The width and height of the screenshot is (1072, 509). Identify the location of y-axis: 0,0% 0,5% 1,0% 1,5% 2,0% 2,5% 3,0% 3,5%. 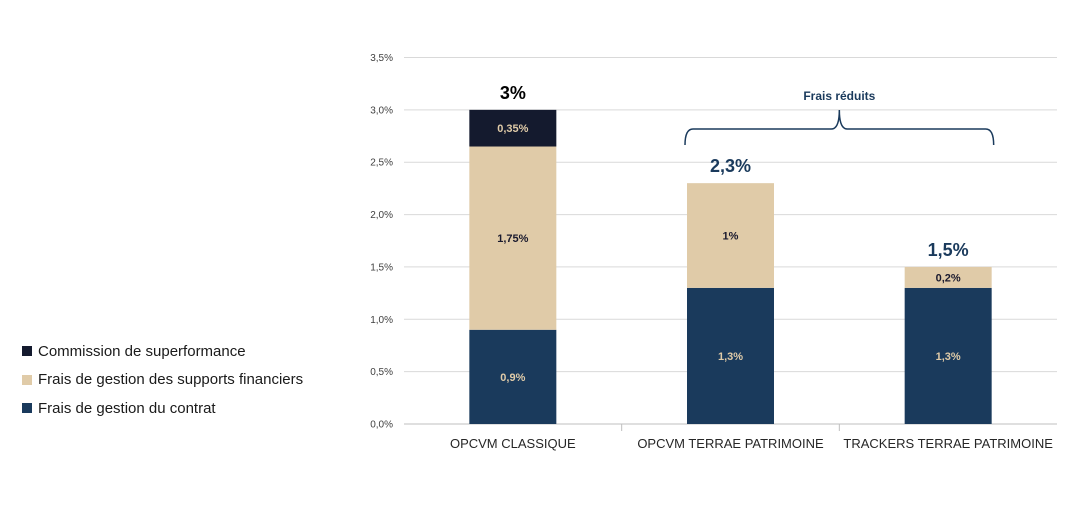
(381, 242).